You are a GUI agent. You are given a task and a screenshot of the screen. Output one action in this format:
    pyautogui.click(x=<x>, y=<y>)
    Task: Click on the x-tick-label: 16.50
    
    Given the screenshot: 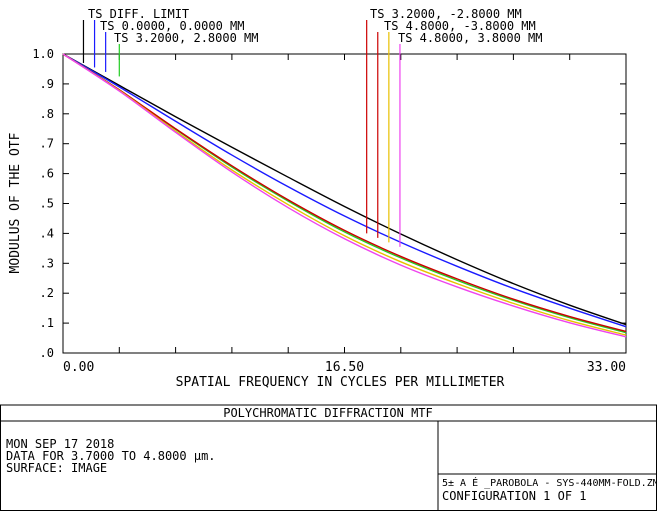 What is the action you would take?
    pyautogui.click(x=344, y=367)
    